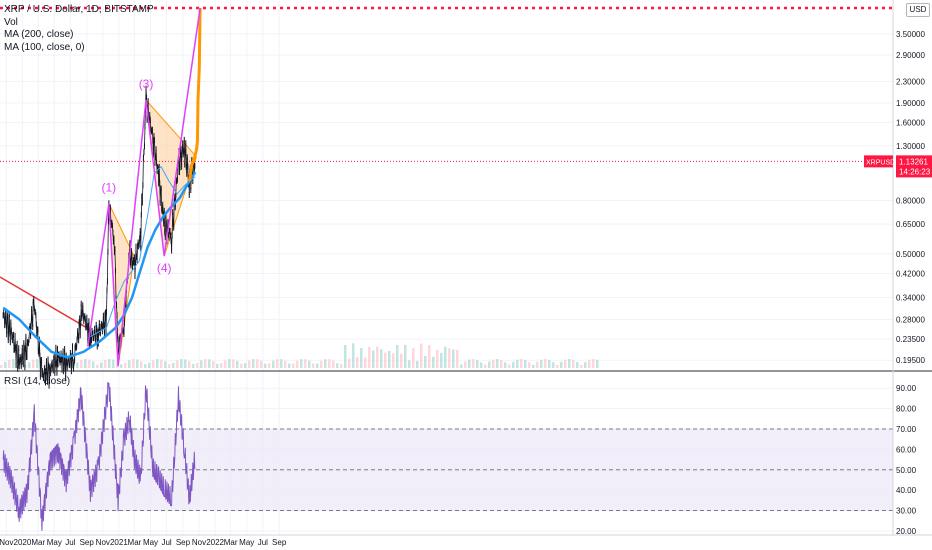  I want to click on rsi-axis-label: 40.00, so click(906, 490).